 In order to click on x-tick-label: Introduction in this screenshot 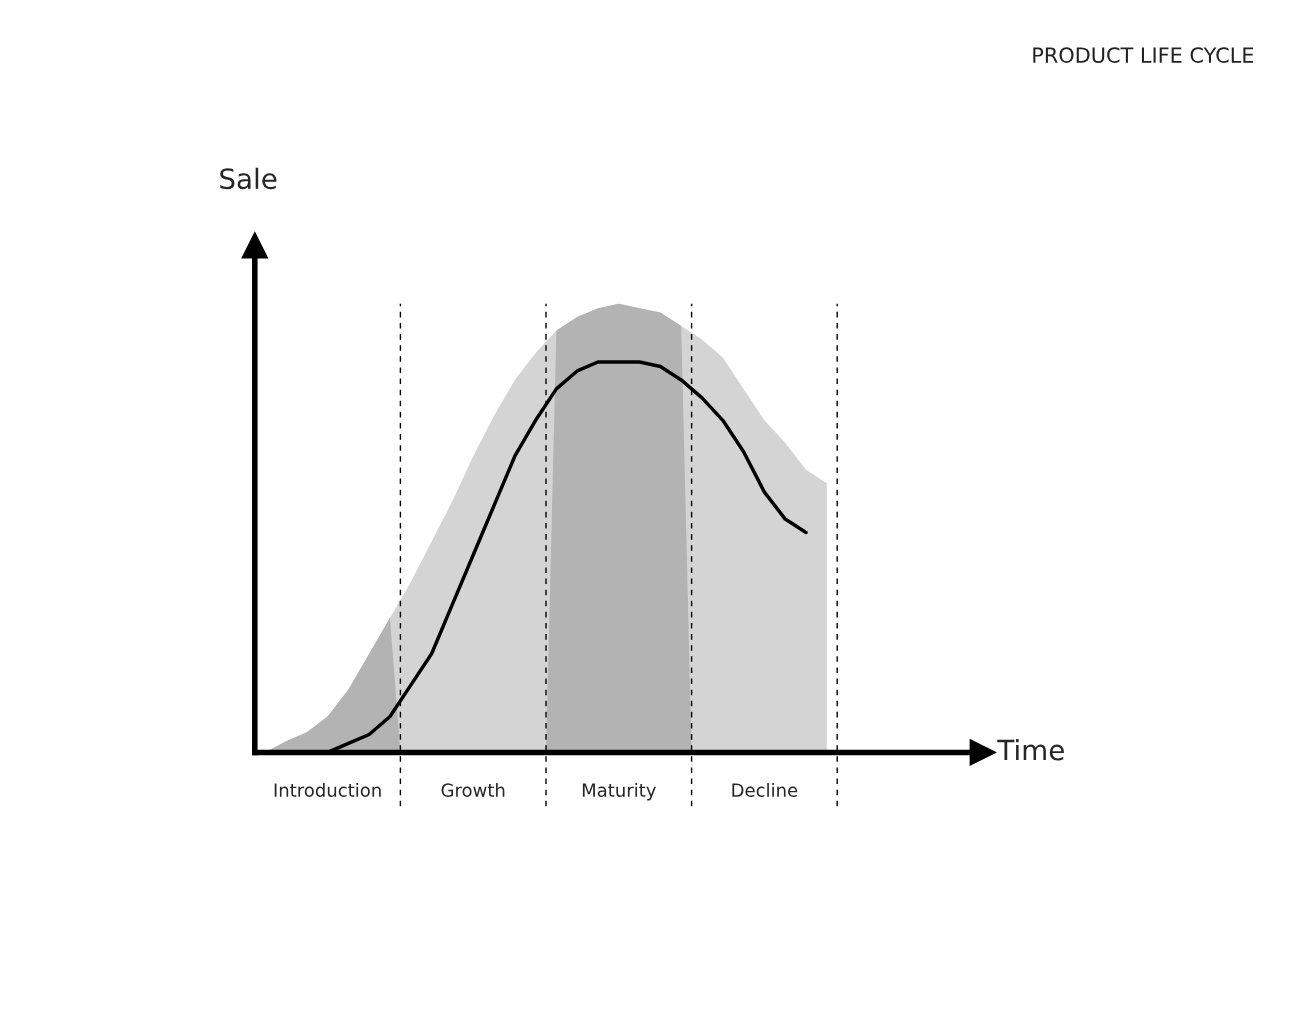, I will do `click(327, 790)`.